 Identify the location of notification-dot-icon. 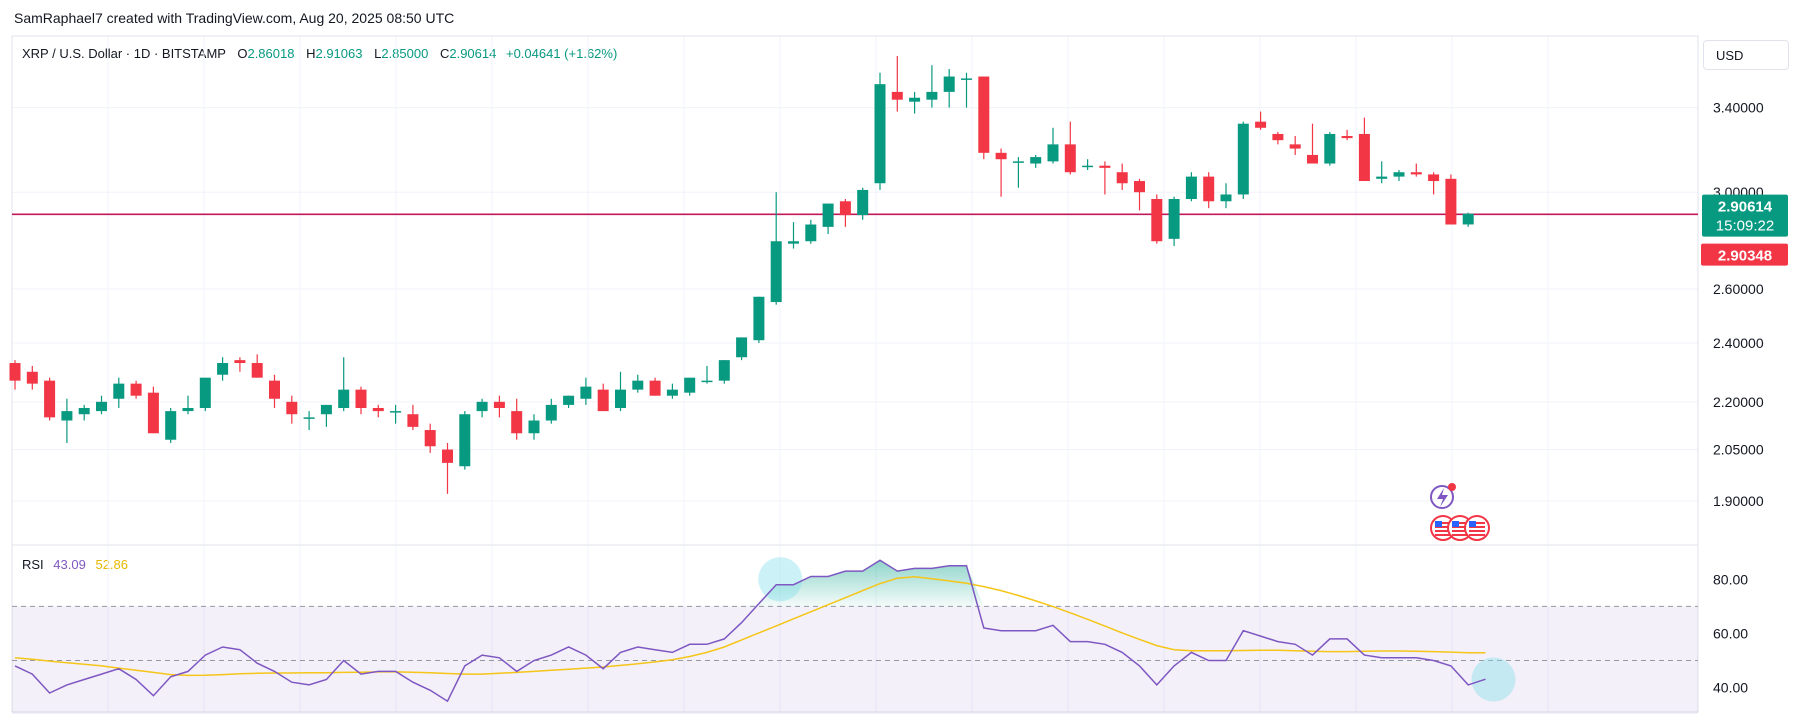
(1452, 487).